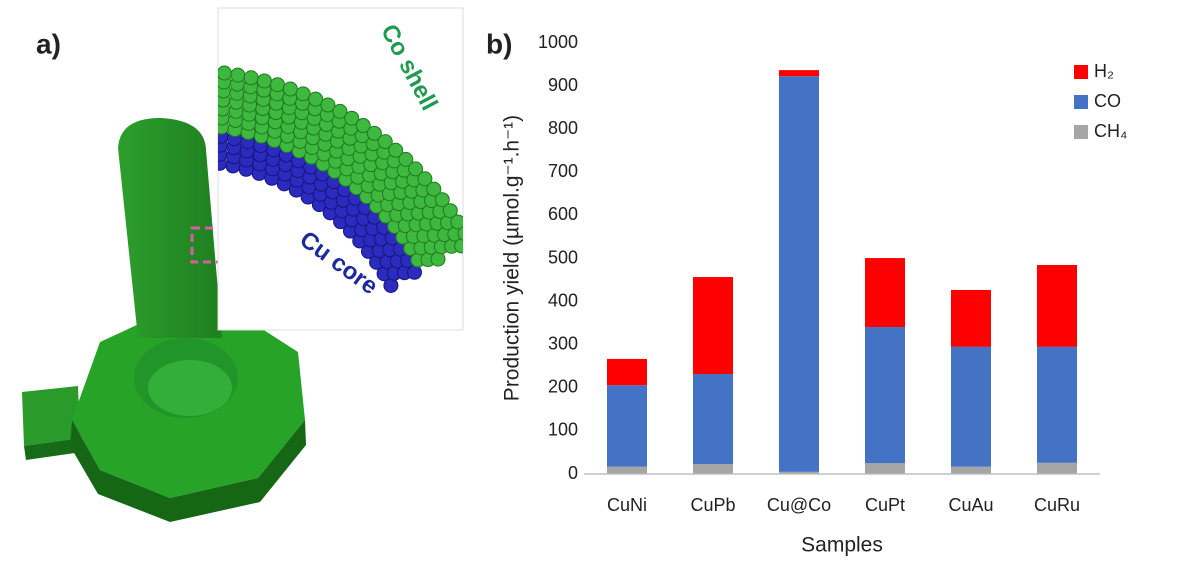 The image size is (1182, 566). What do you see at coordinates (48, 43) in the screenshot?
I see `panel-label: a)` at bounding box center [48, 43].